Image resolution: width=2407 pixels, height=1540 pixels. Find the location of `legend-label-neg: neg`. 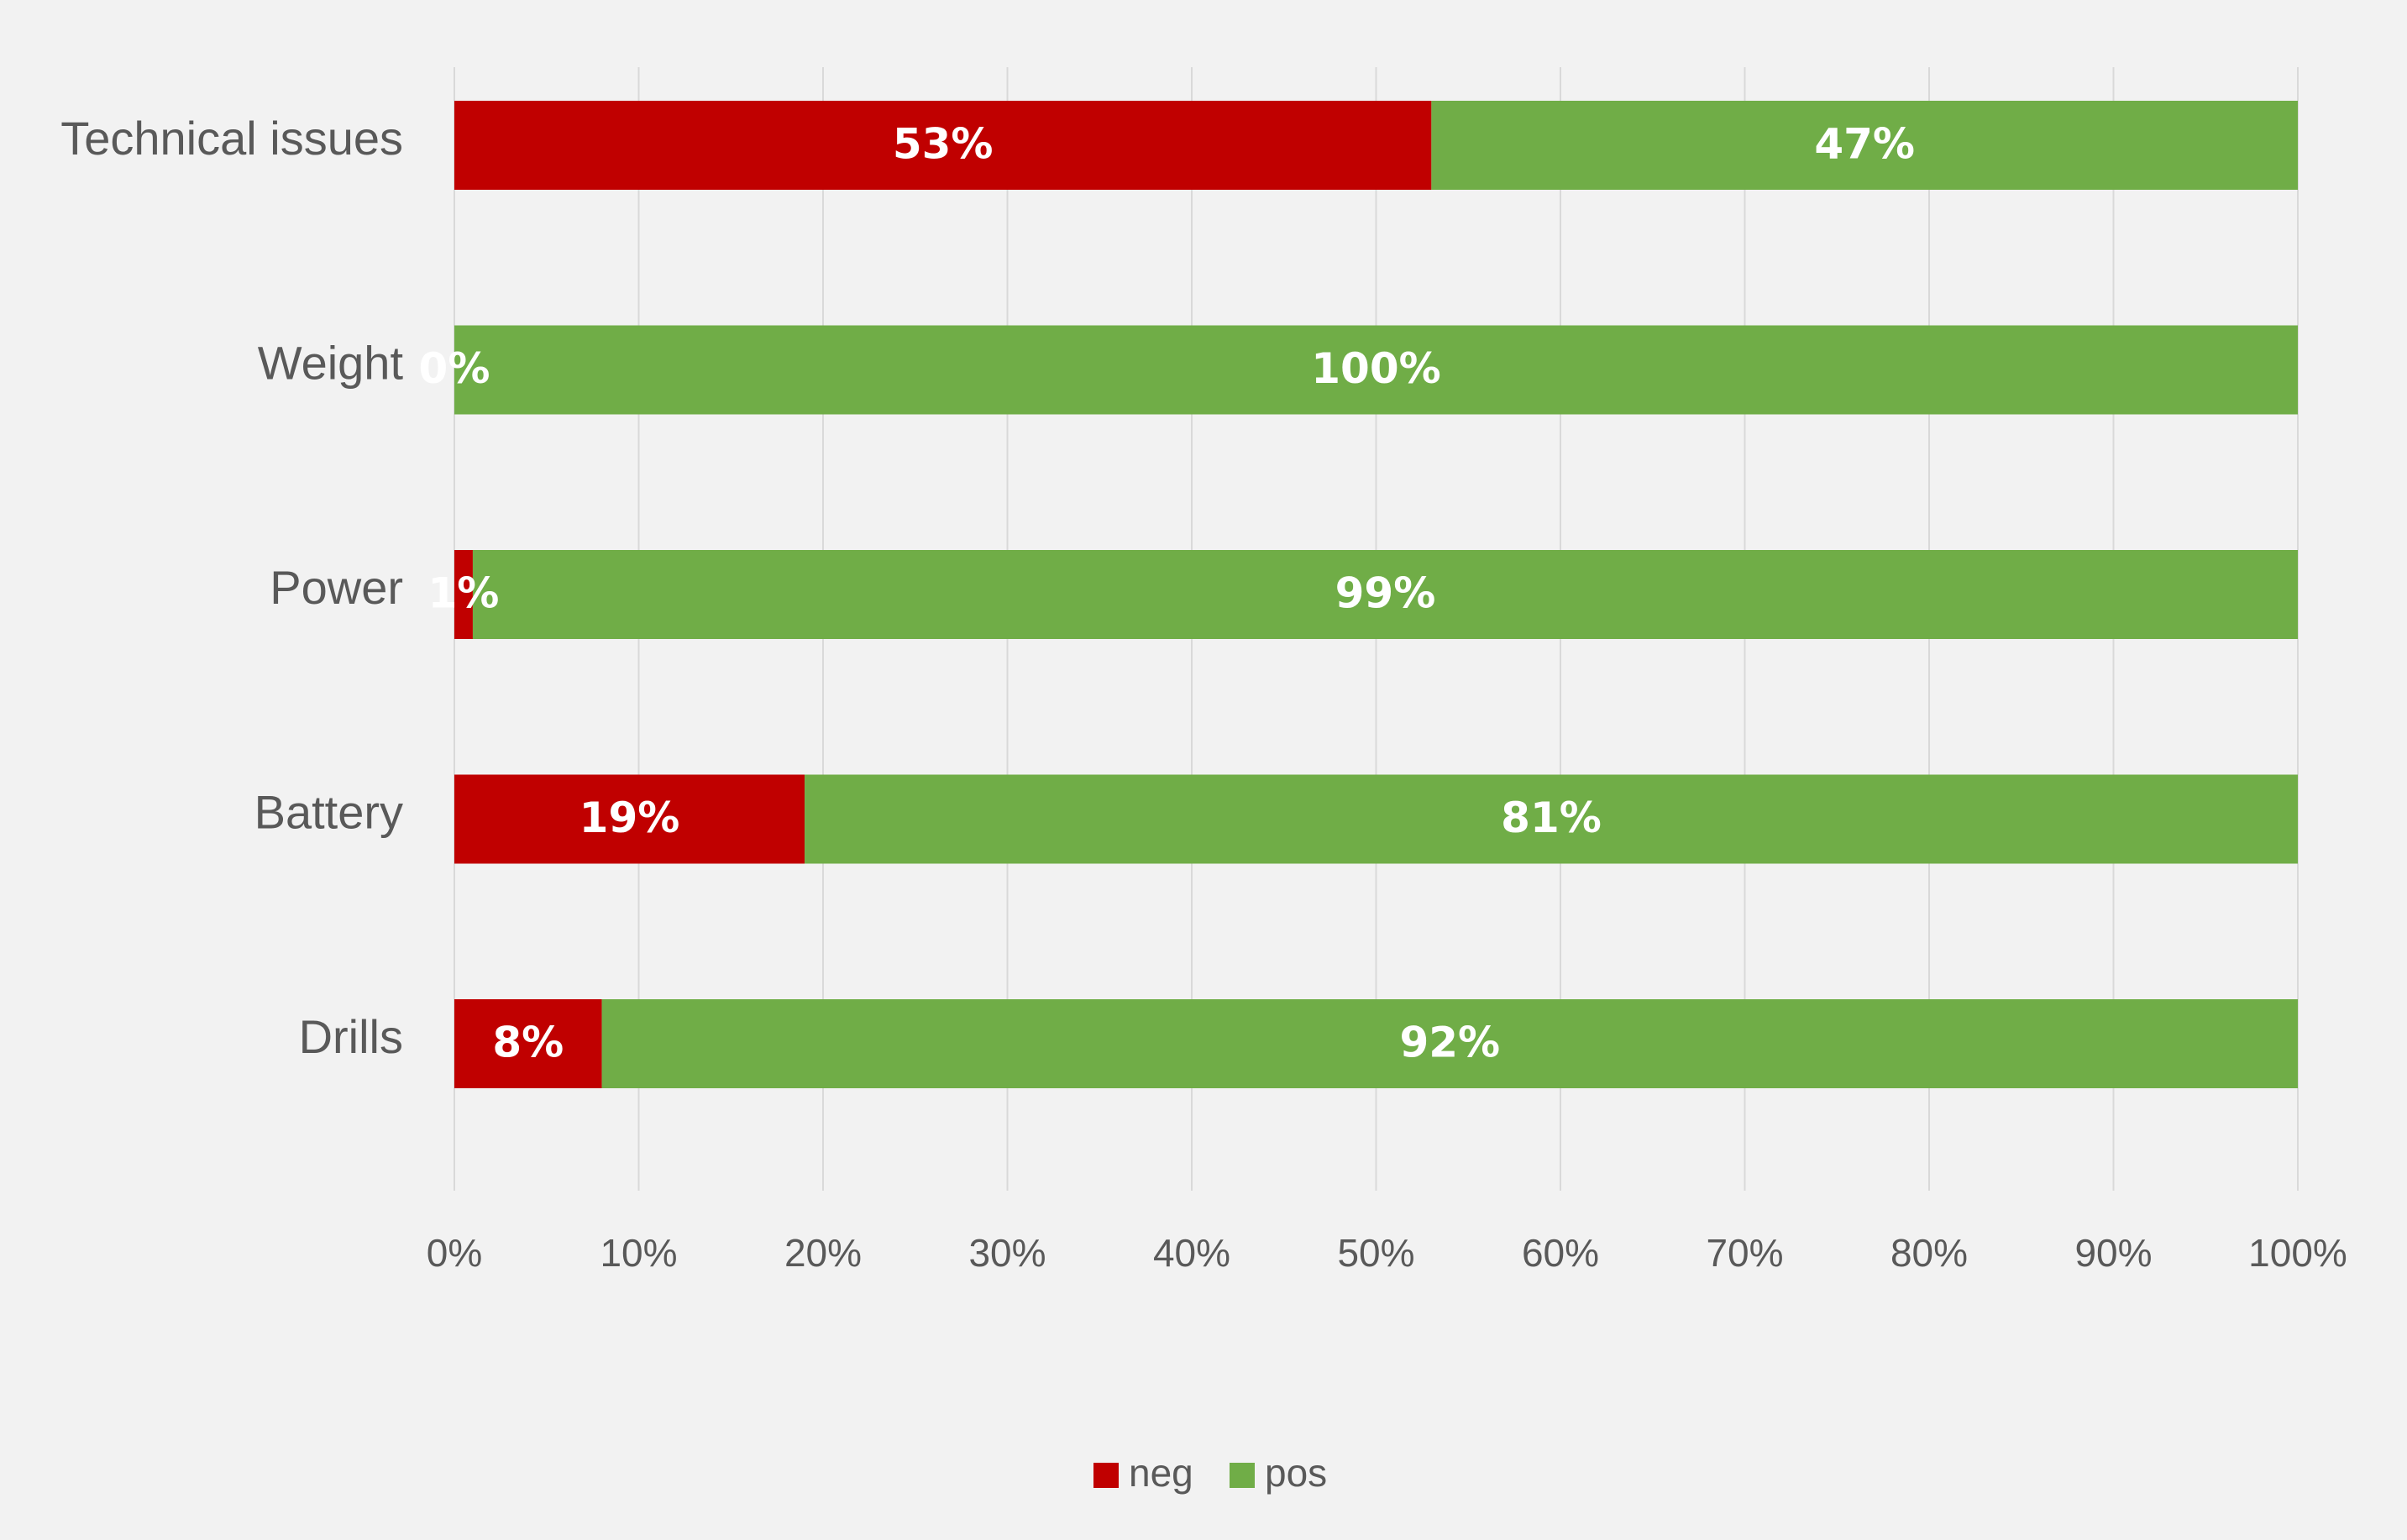

legend-label-neg: neg is located at coordinates (1161, 1473).